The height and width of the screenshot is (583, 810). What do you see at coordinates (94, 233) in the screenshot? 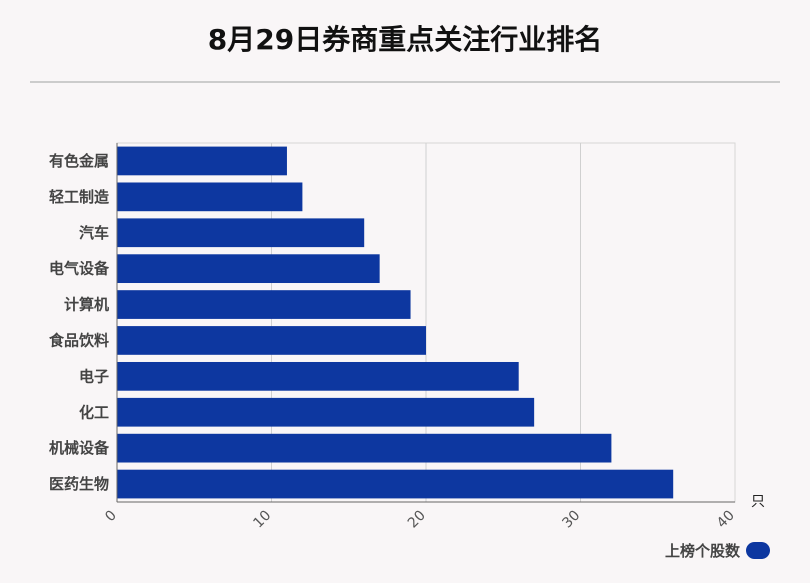
I see `y-category-label: 汽车` at bounding box center [94, 233].